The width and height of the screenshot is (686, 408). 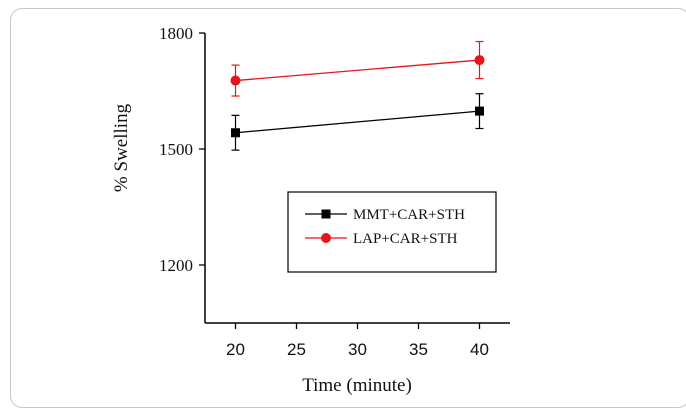 I want to click on y-ticks: 1200 1500 1800, so click(x=182, y=149).